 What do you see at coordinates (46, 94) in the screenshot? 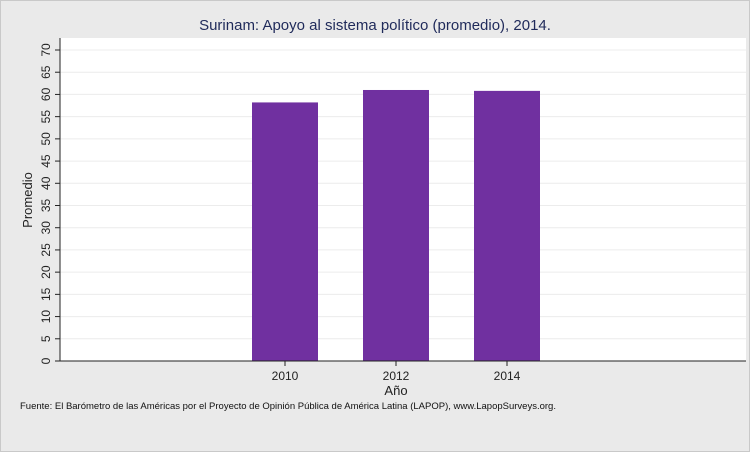
I see `y-tick-label: 60` at bounding box center [46, 94].